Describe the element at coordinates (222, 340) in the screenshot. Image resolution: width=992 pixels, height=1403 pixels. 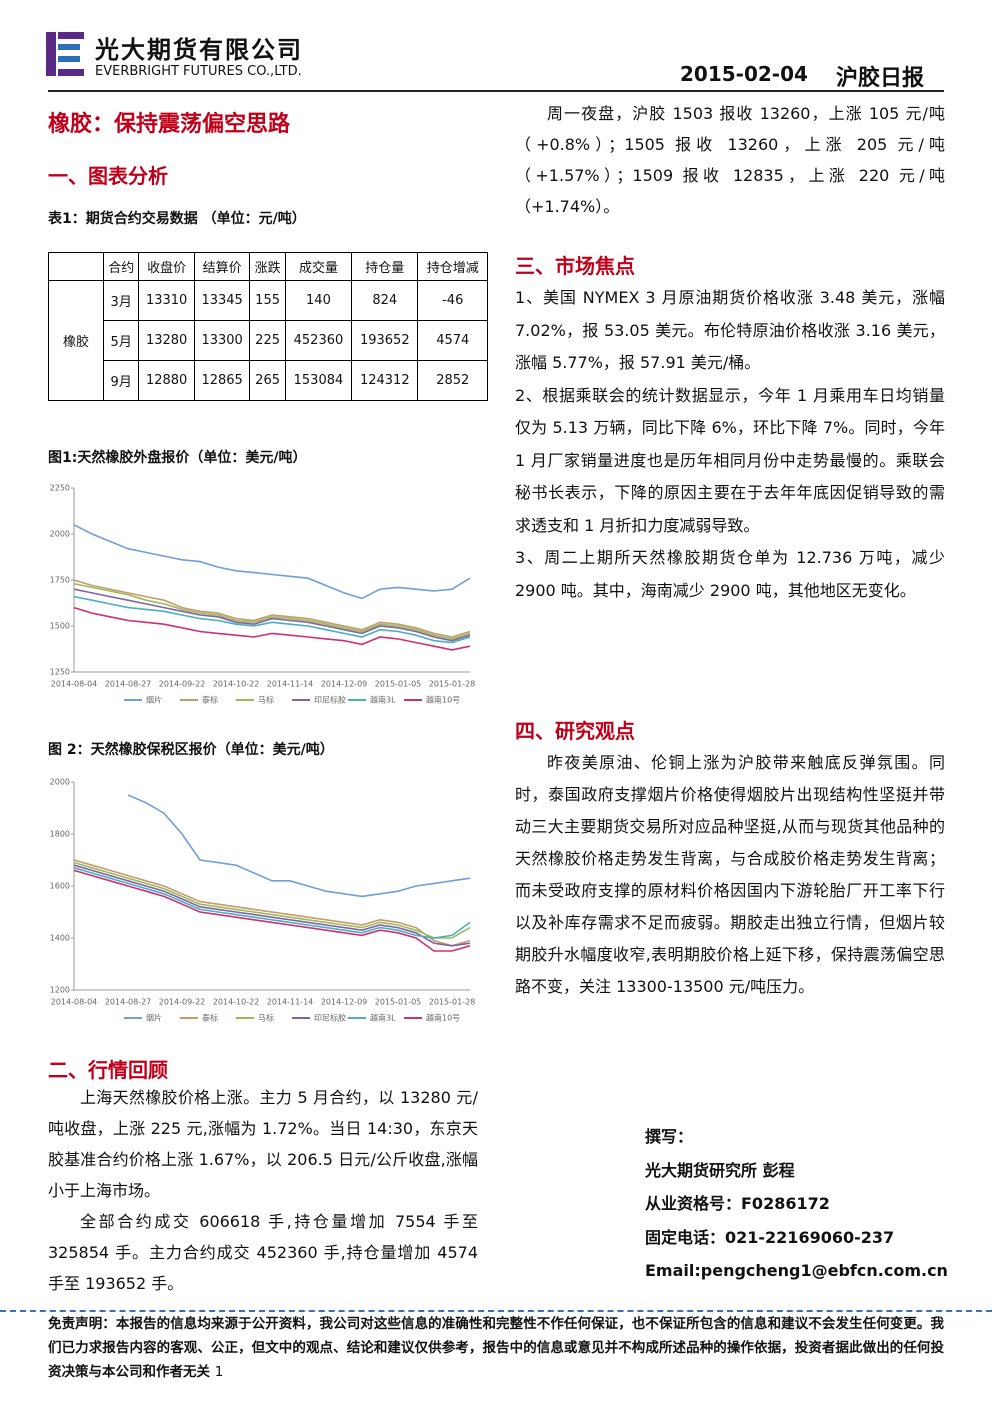
I see `cell: 13300` at that location.